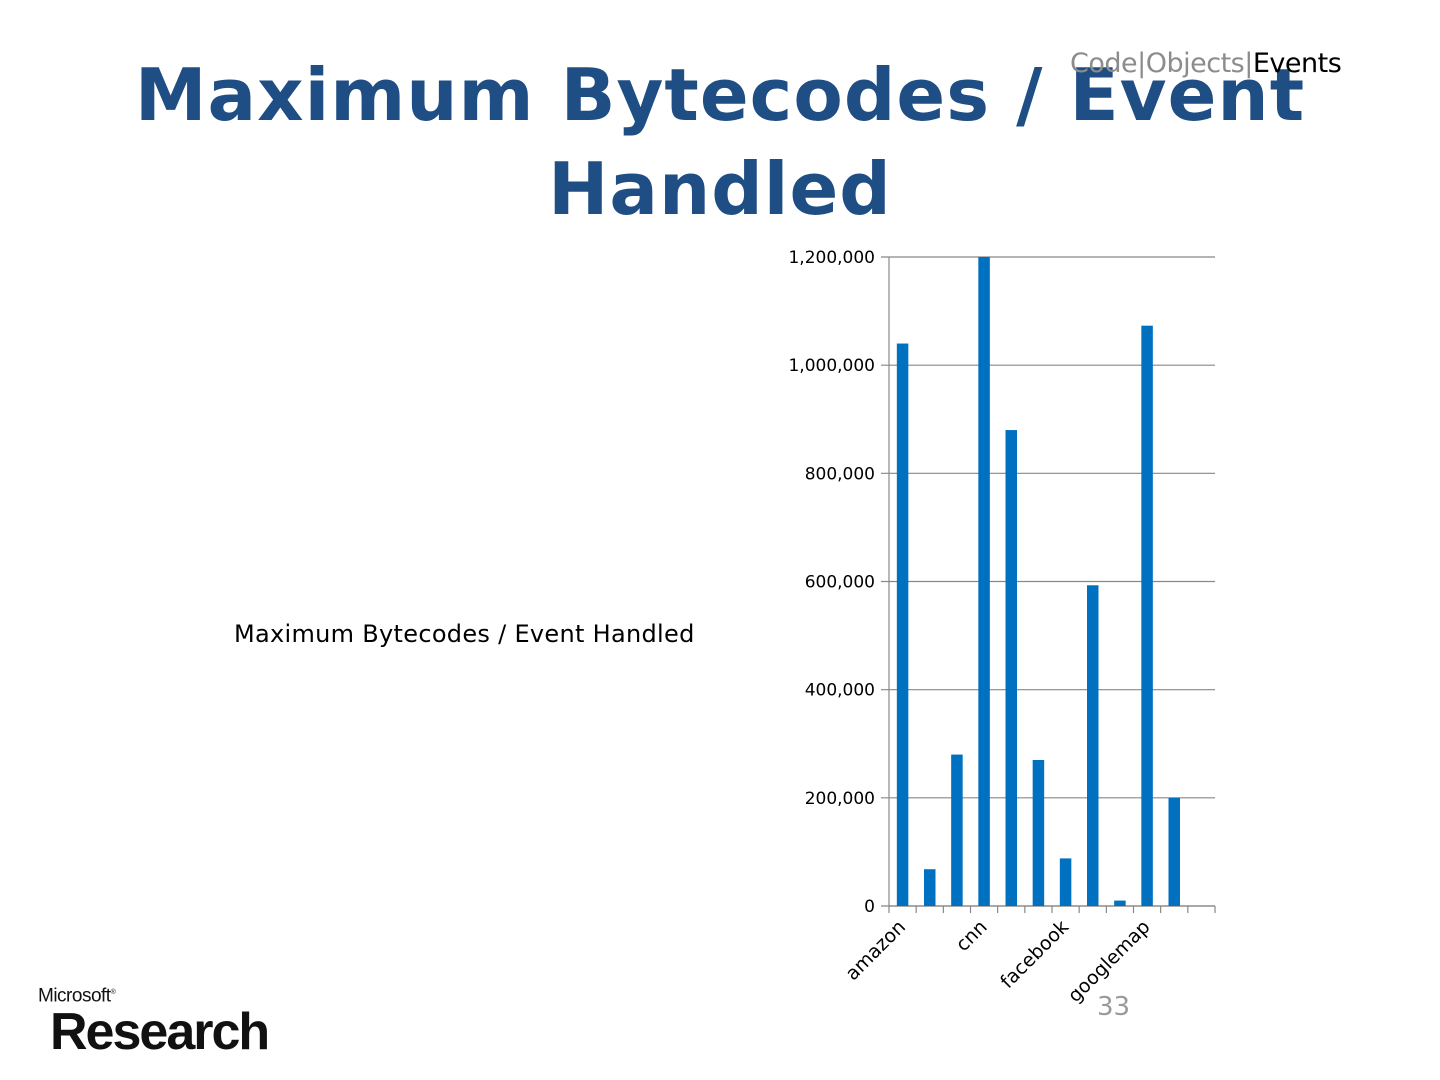 Image resolution: width=1440 pixels, height=1080 pixels. I want to click on logo-microsoft-text: Microsoft®, so click(77, 996).